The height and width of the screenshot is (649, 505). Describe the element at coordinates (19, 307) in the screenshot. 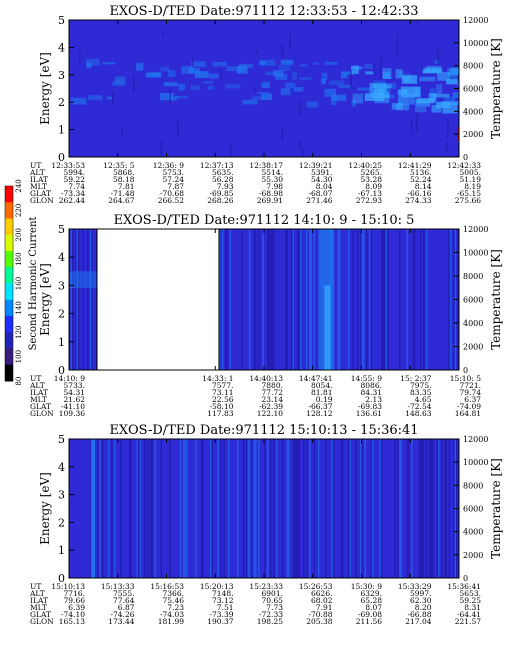

I see `colorbar-tick-label: 140` at that location.